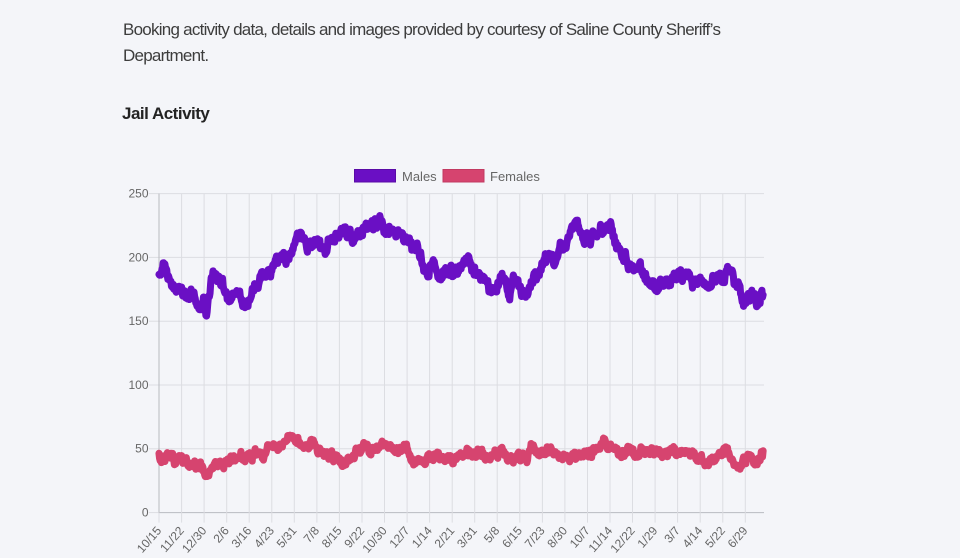 This screenshot has height=558, width=960. I want to click on svg-text: 4/23, so click(264, 537).